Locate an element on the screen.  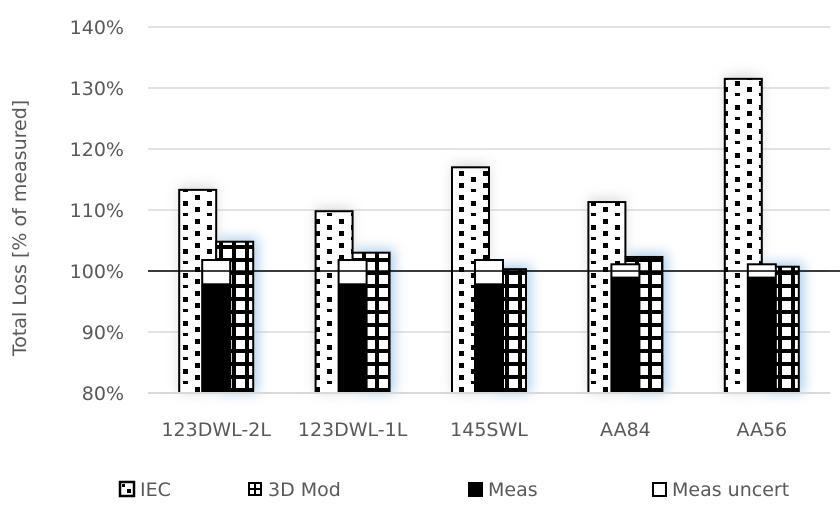
y-axis: 80% 90% 100% 110% 120% 130% 140% is located at coordinates (97, 211).